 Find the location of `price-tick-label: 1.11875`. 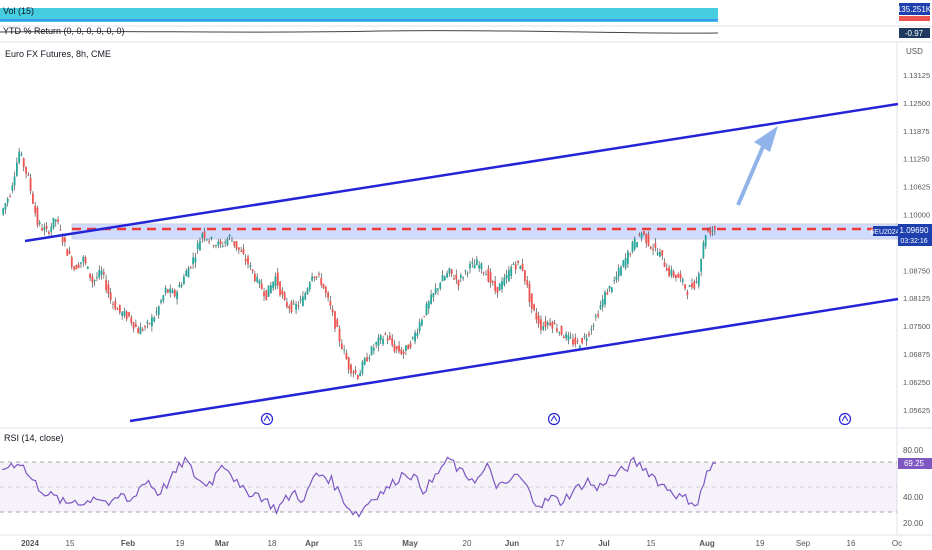

price-tick-label: 1.11875 is located at coordinates (916, 131).